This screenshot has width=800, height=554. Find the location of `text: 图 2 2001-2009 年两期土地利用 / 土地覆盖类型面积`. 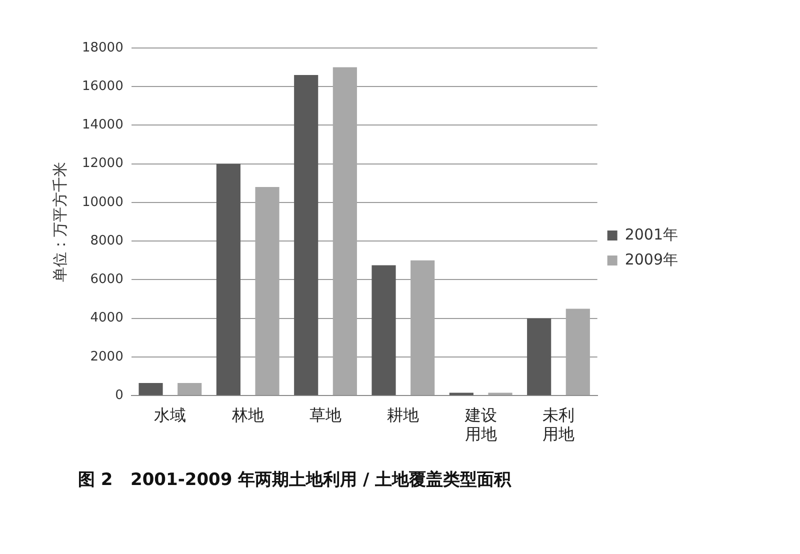

text: 图 2 2001-2009 年两期土地利用 / 土地覆盖类型面积 is located at coordinates (295, 480).